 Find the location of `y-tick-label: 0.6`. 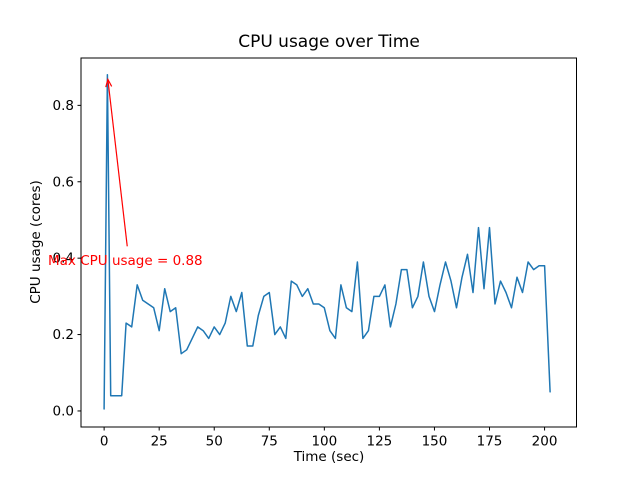

y-tick-label: 0.6 is located at coordinates (63, 182).